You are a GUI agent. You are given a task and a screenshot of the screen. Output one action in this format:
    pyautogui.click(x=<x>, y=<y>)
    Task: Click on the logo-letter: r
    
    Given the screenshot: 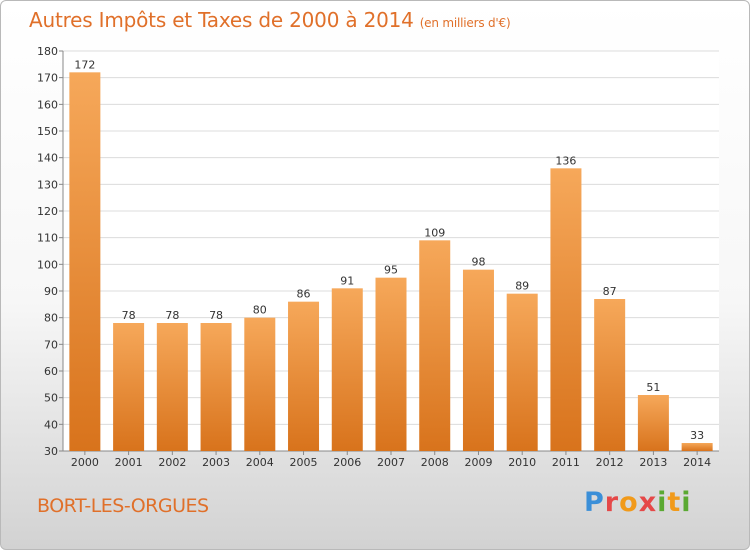 What is the action you would take?
    pyautogui.click(x=612, y=502)
    